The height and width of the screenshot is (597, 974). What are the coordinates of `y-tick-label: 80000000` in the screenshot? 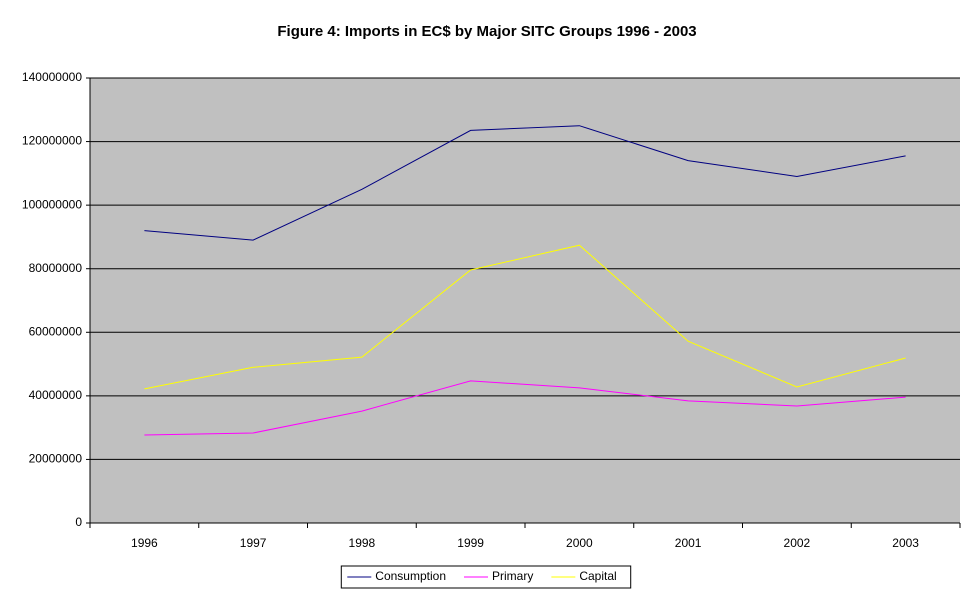 It's located at (56, 268).